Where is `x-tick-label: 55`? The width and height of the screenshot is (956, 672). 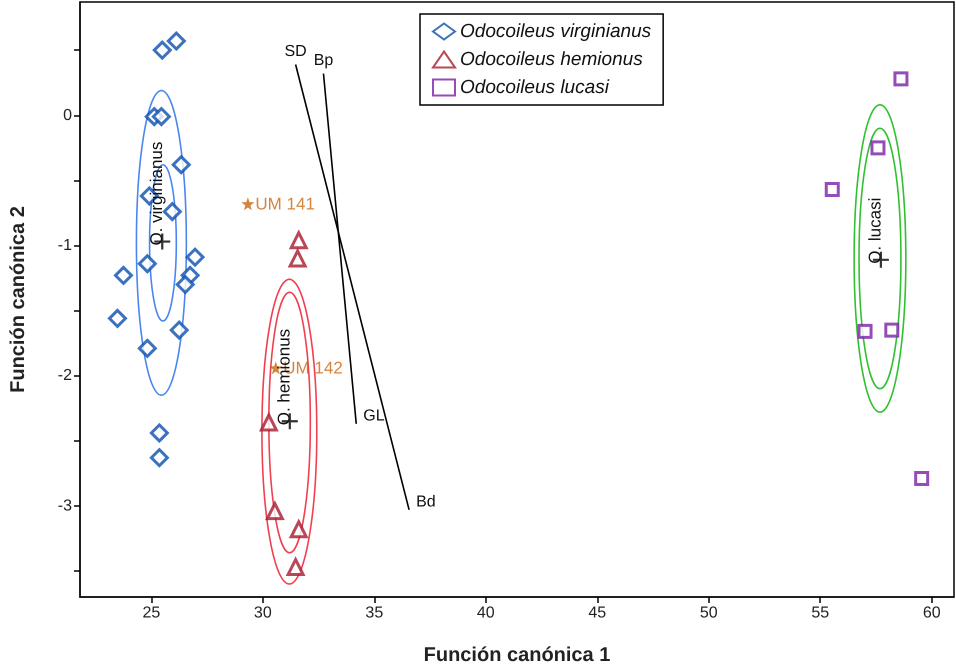 x-tick-label: 55 is located at coordinates (820, 613).